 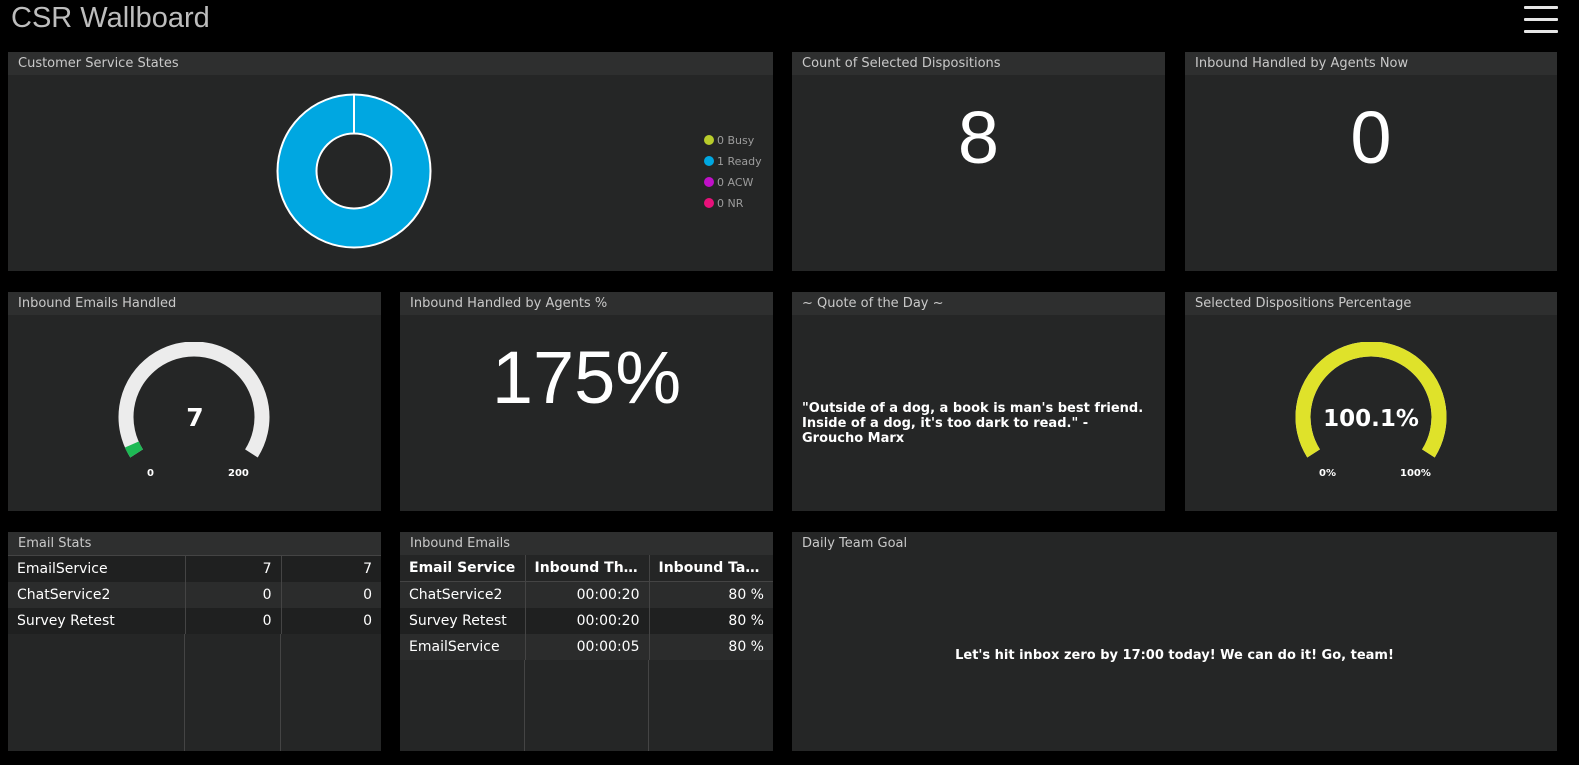 What do you see at coordinates (709, 182) in the screenshot?
I see `acw-dot-icon` at bounding box center [709, 182].